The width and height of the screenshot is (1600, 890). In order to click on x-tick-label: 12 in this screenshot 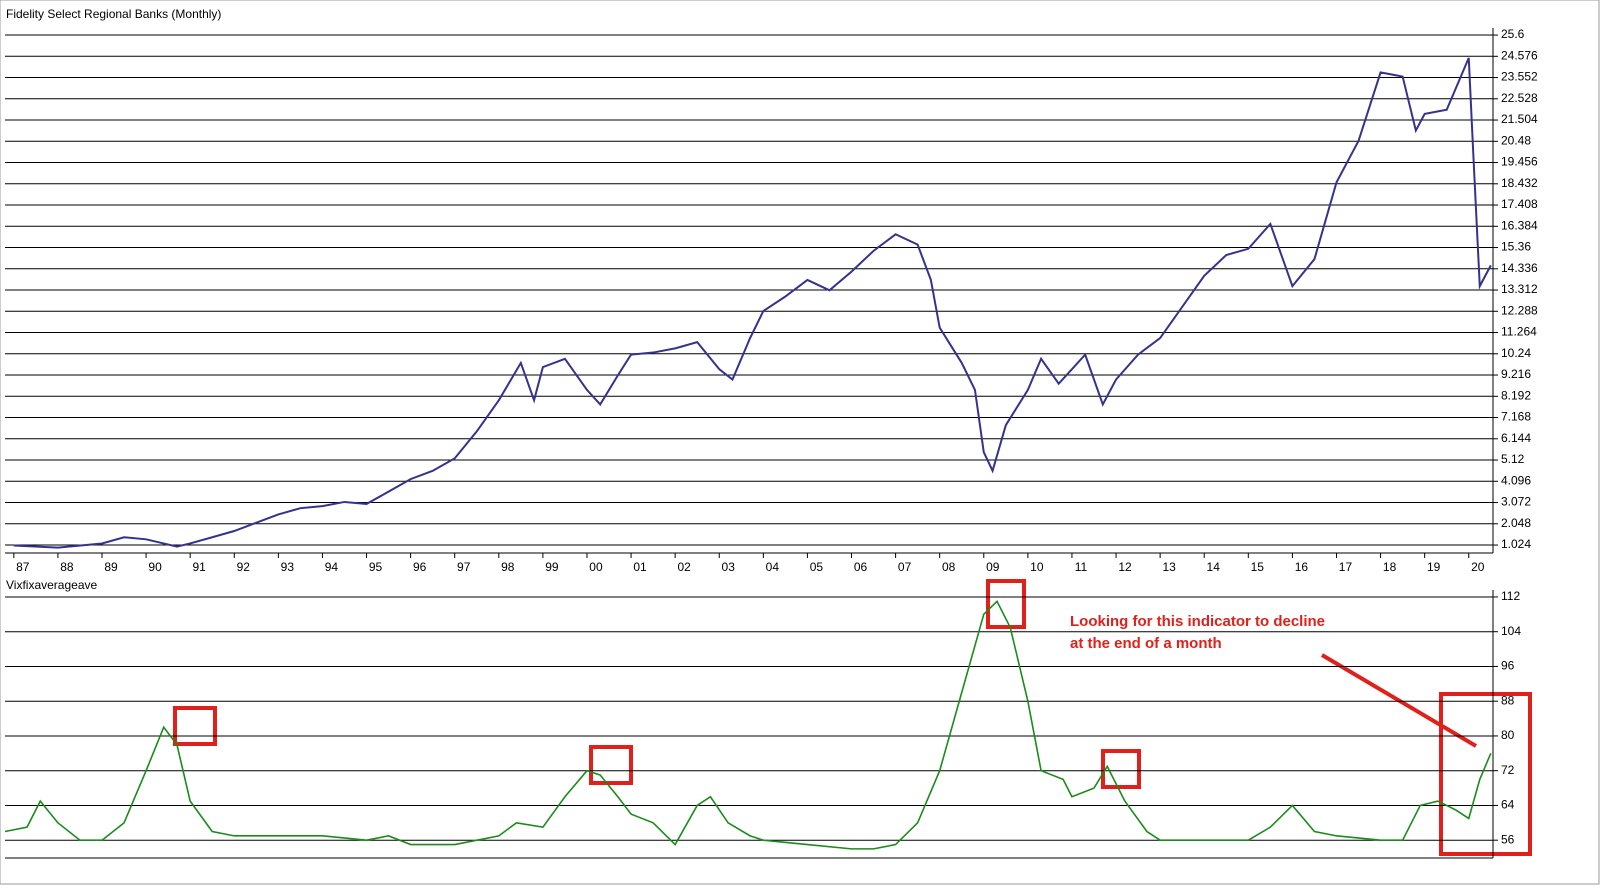, I will do `click(1125, 567)`.